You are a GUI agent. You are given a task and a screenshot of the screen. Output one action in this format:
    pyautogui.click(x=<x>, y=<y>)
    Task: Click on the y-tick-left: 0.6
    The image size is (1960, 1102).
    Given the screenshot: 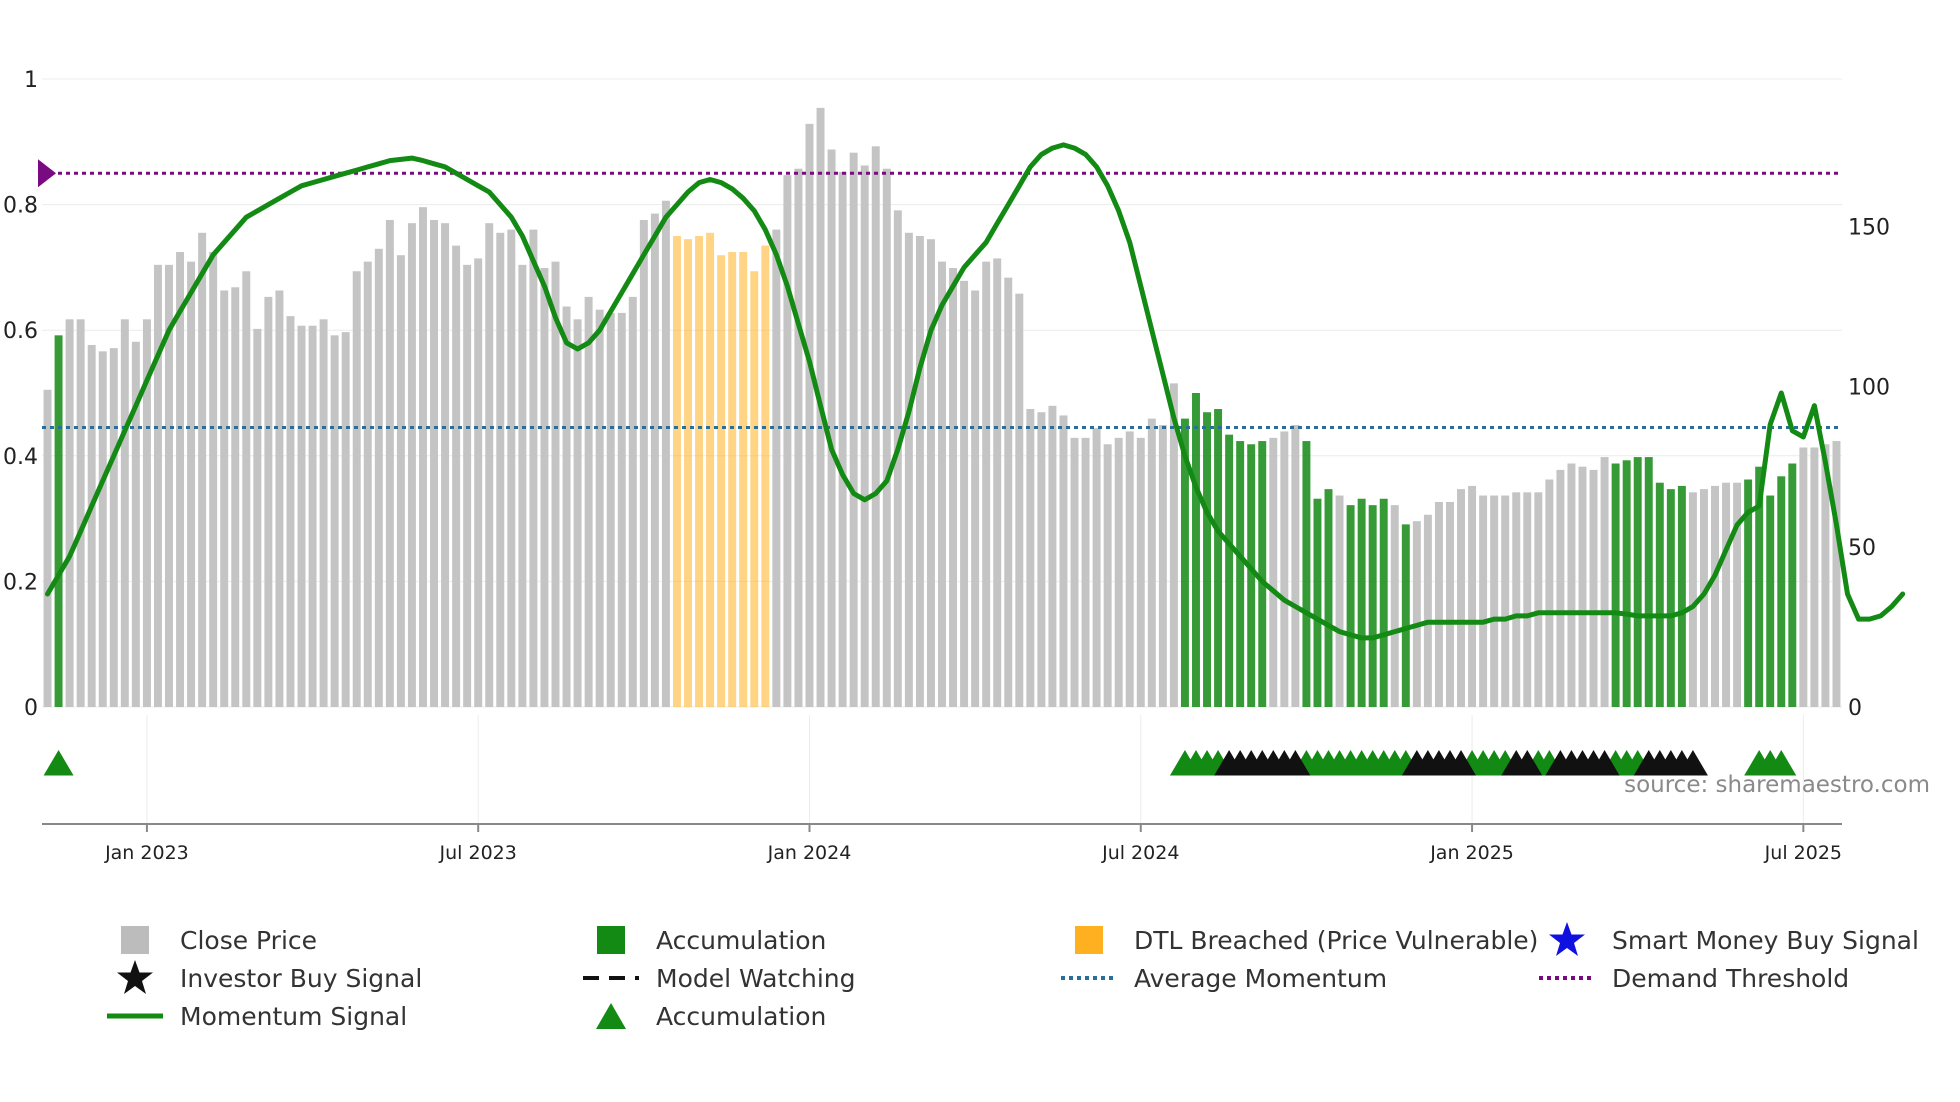 What is the action you would take?
    pyautogui.click(x=20, y=331)
    